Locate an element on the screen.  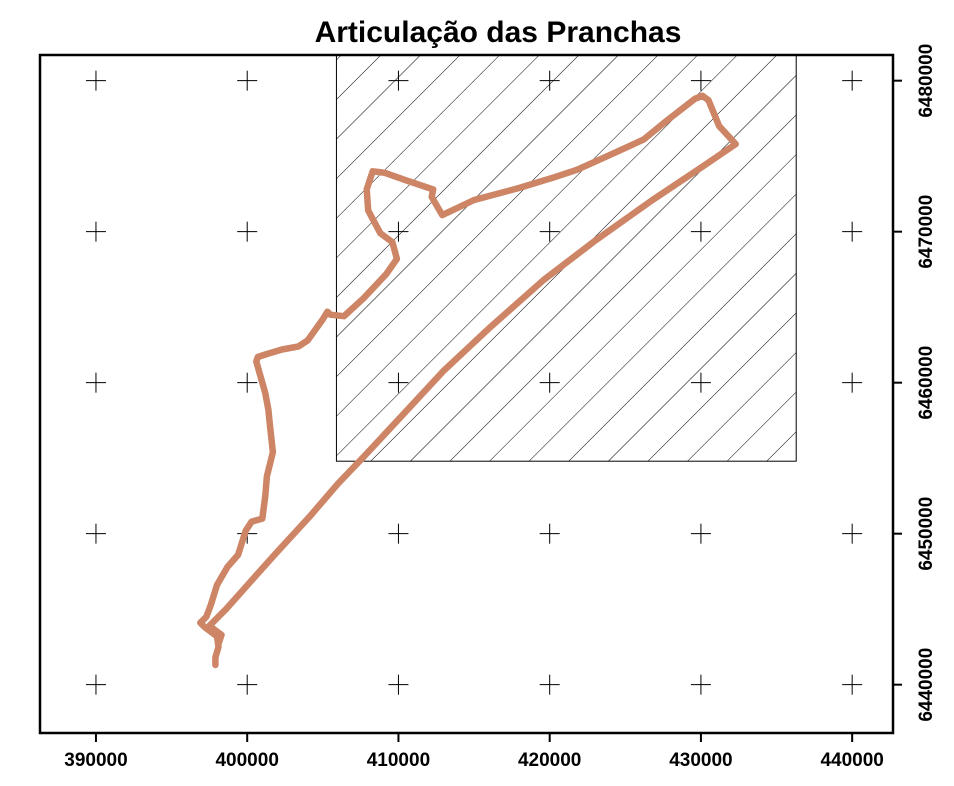
x-tick-label: 410000 is located at coordinates (398, 760).